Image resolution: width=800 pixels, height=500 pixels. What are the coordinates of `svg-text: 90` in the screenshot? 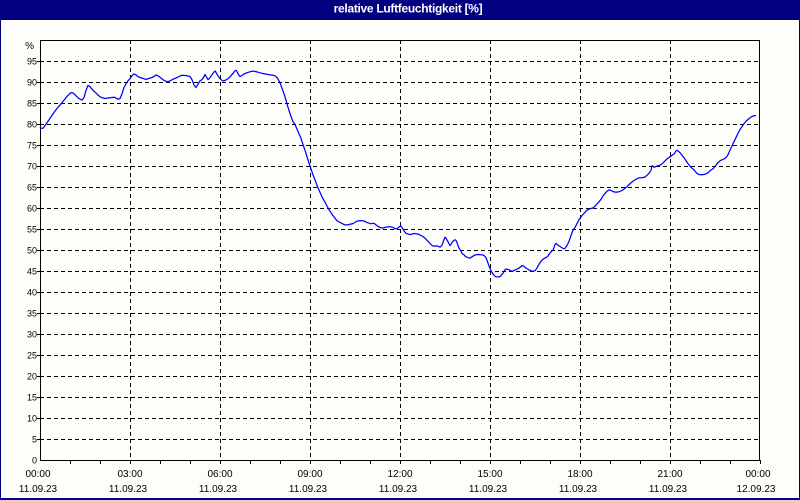 It's located at (32, 83).